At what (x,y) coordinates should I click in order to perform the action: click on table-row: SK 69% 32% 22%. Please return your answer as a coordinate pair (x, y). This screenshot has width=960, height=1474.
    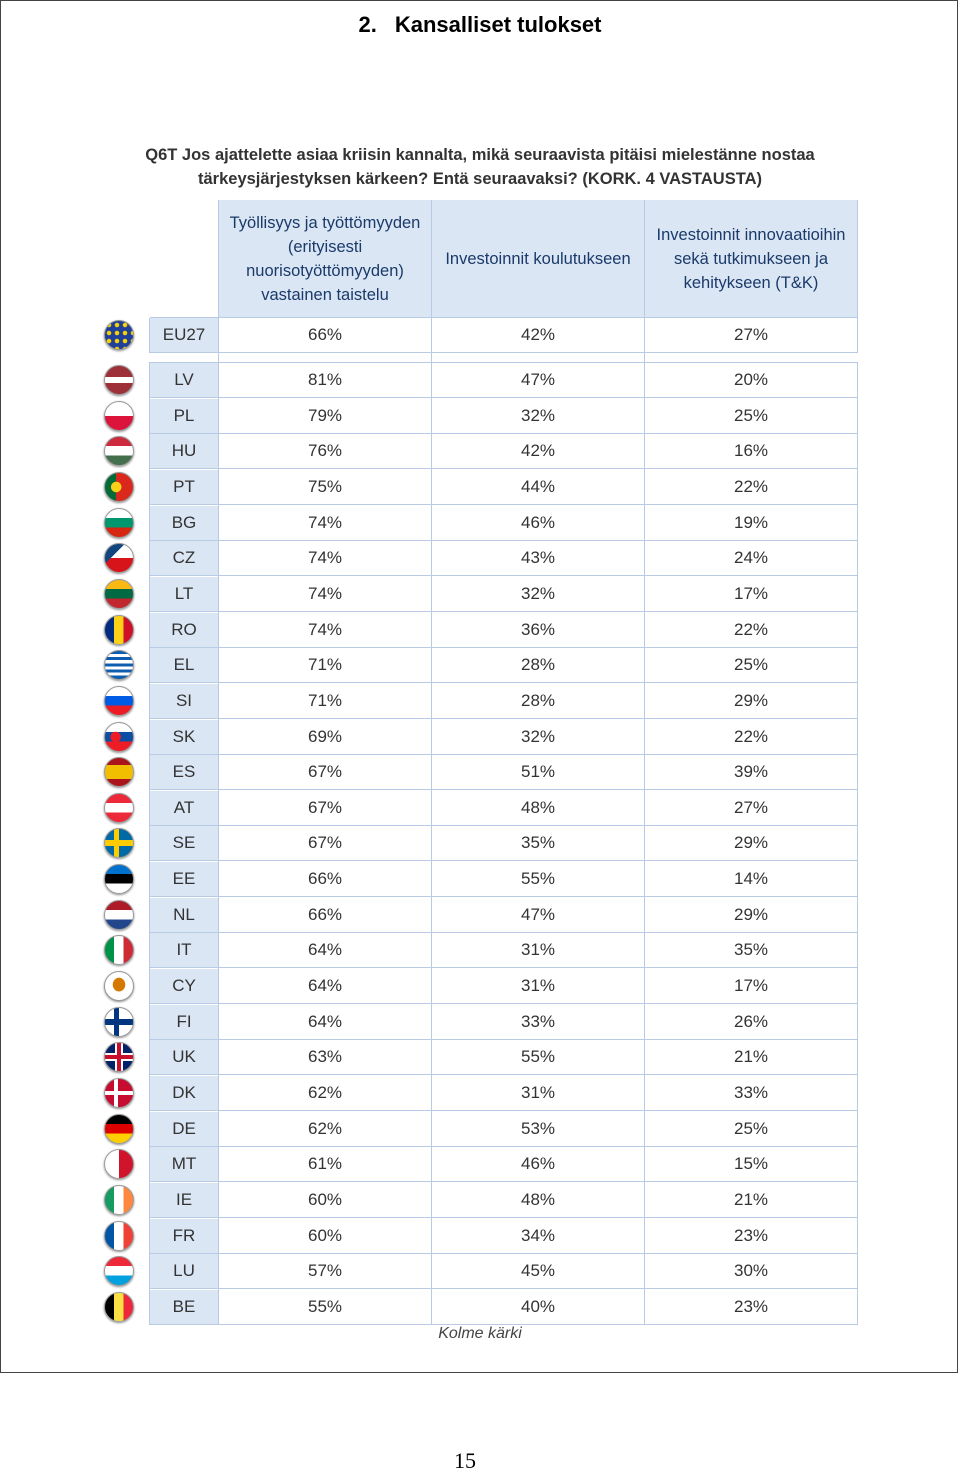
    Looking at the image, I should click on (503, 736).